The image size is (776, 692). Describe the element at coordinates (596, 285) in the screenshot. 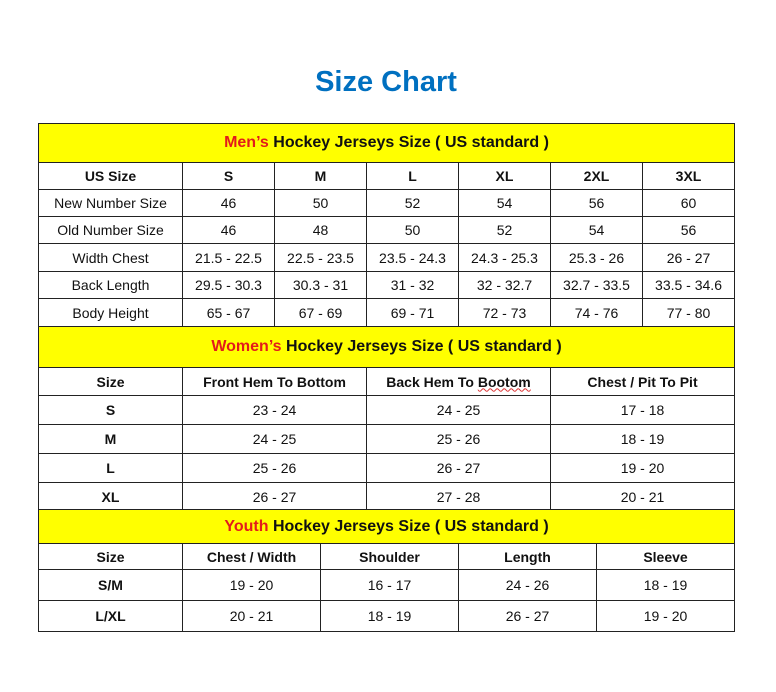

I see `table-cell: 32.7 - 33.5` at that location.